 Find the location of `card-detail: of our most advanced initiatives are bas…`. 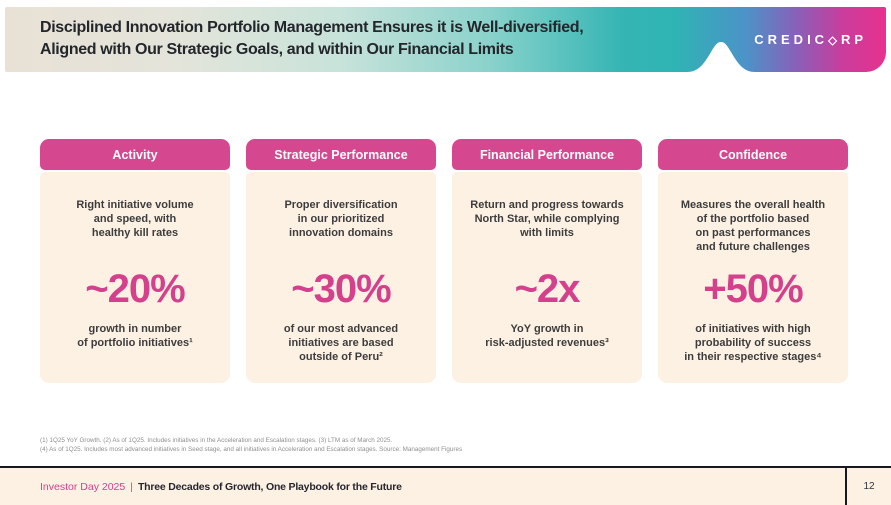

card-detail: of our most advanced initiatives are bas… is located at coordinates (341, 343).